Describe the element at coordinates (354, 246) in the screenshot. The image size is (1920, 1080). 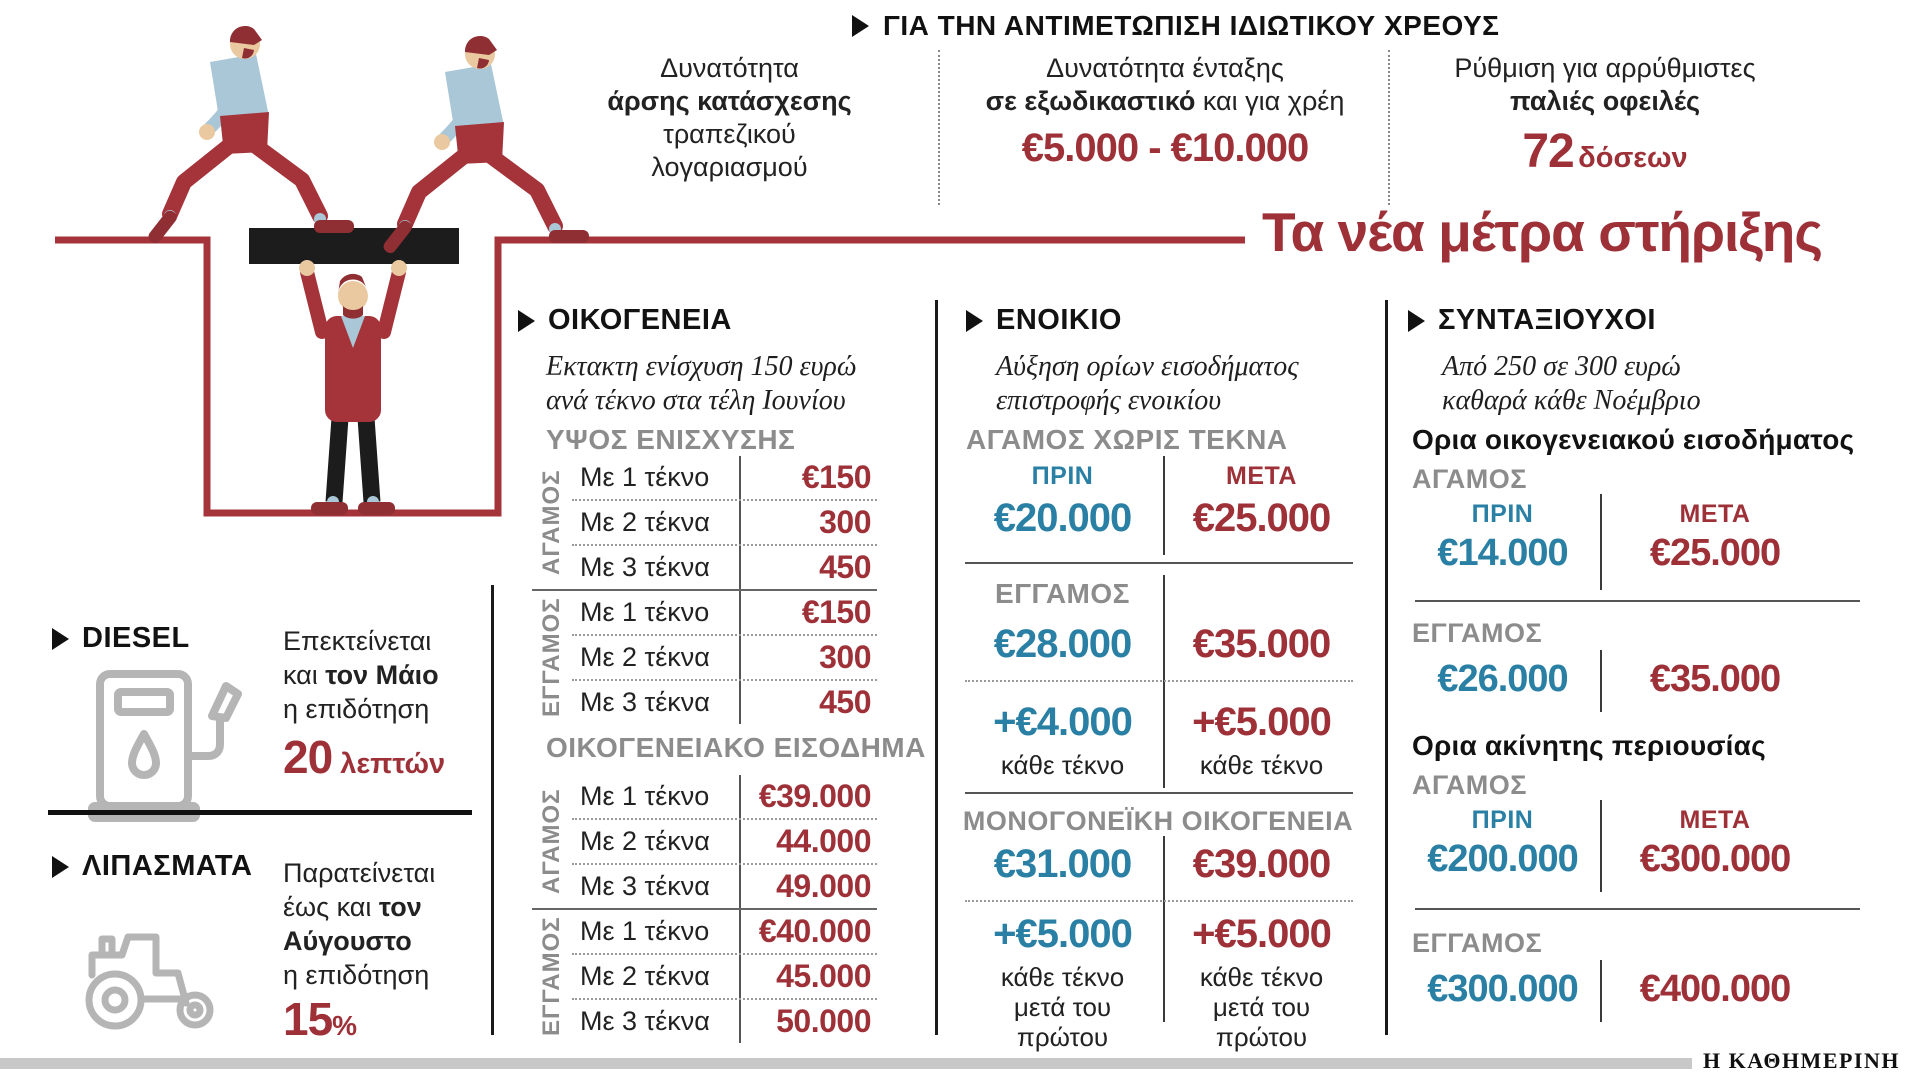
I see `beam` at that location.